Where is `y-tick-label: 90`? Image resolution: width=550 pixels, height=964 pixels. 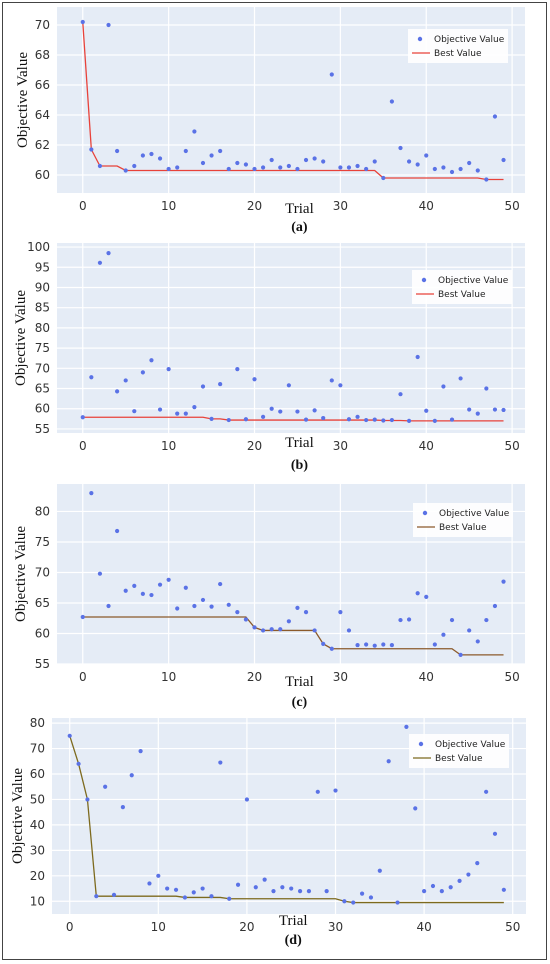
y-tick-label: 90 is located at coordinates (42, 287).